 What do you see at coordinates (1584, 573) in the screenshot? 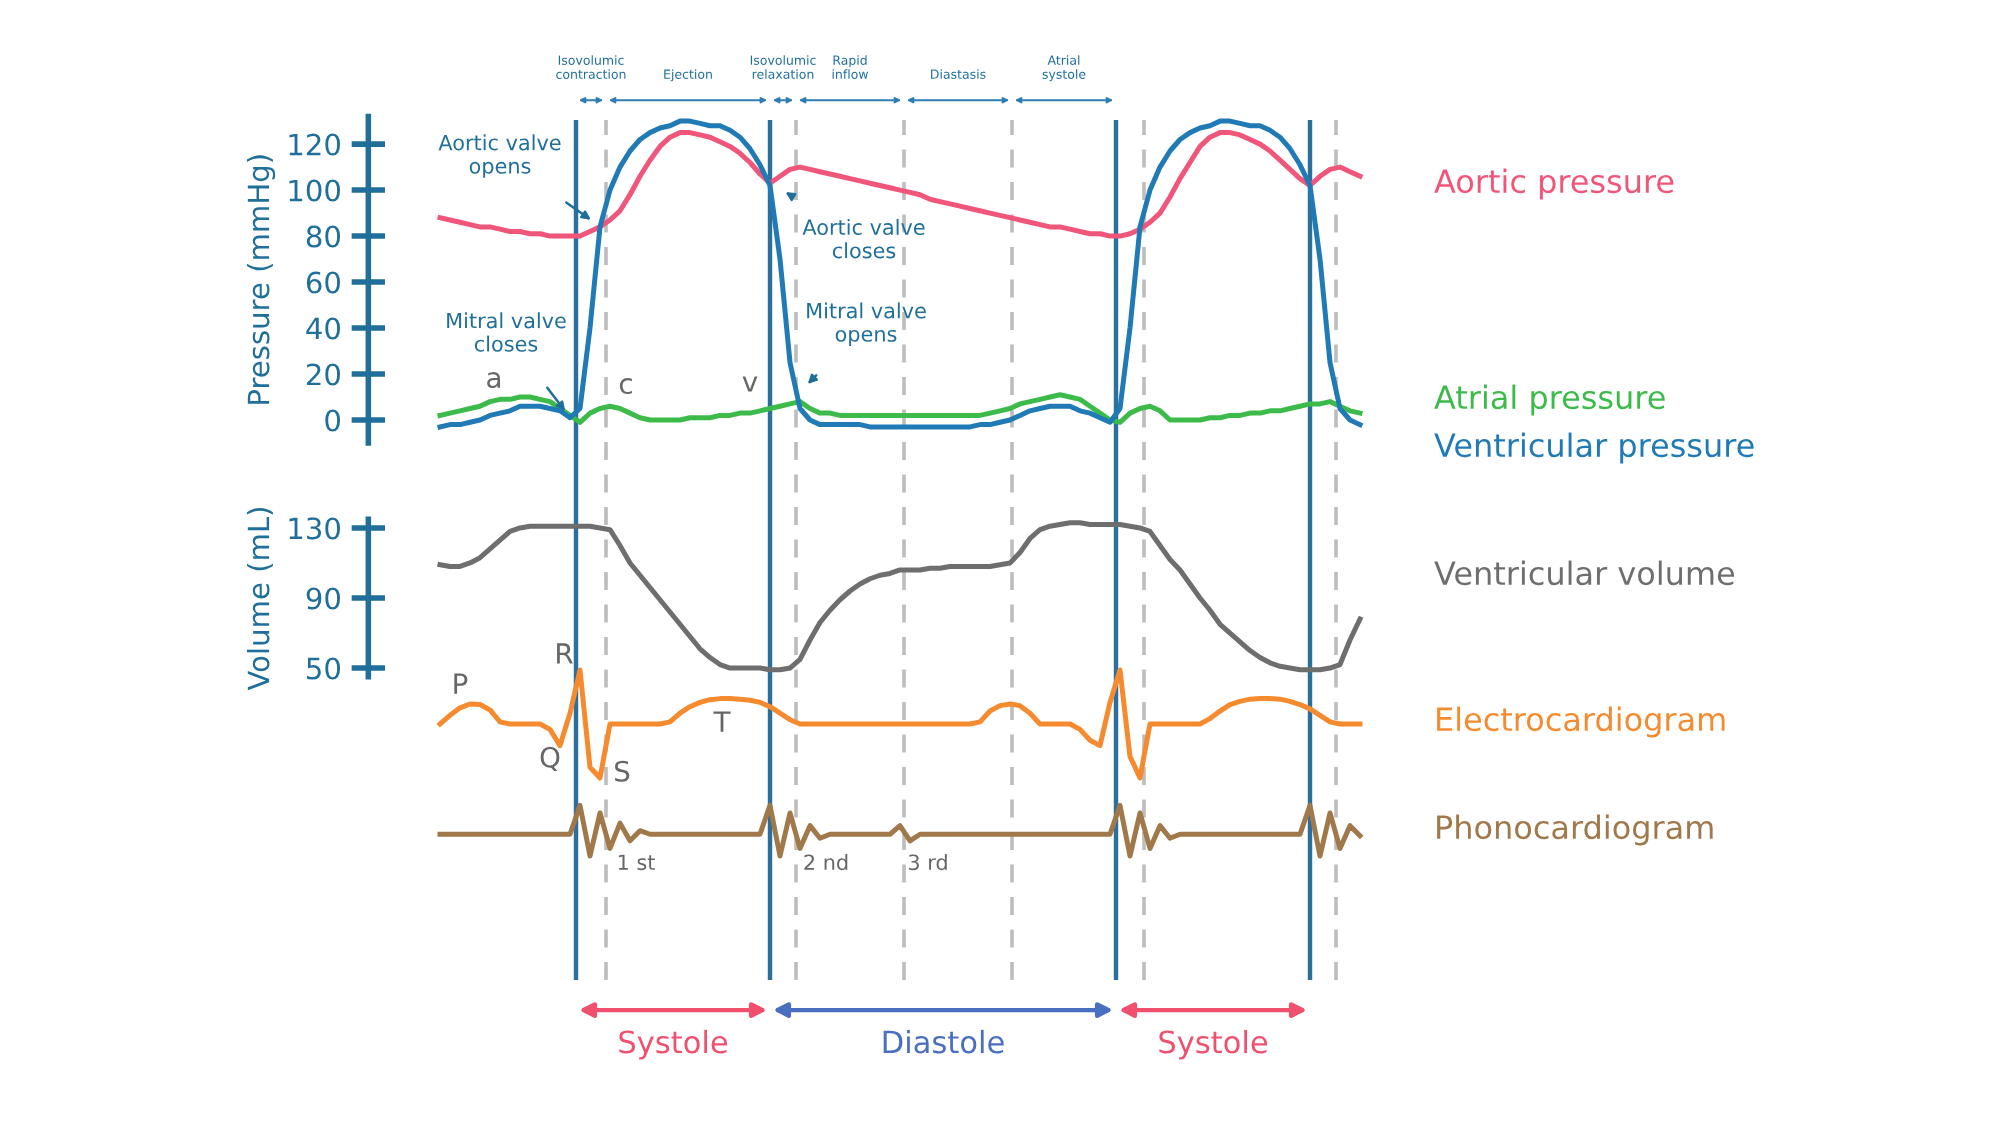
I see `text: Ventricular volume` at bounding box center [1584, 573].